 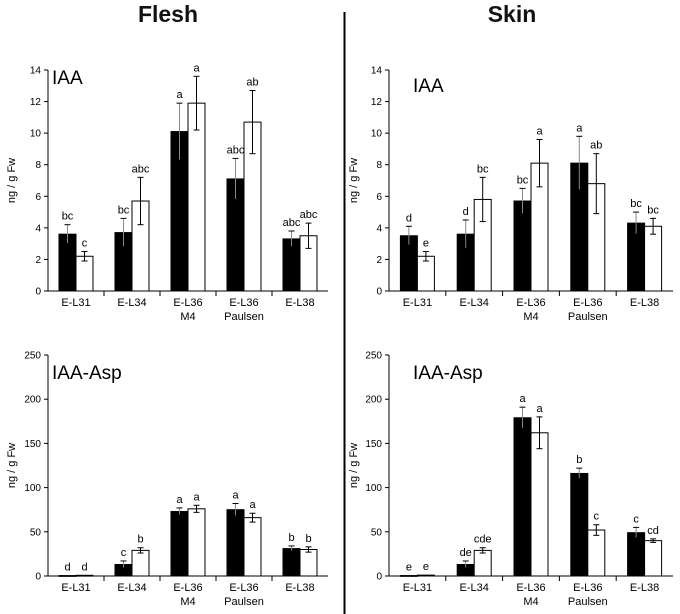 I want to click on y-tick-label: 4, so click(x=379, y=228).